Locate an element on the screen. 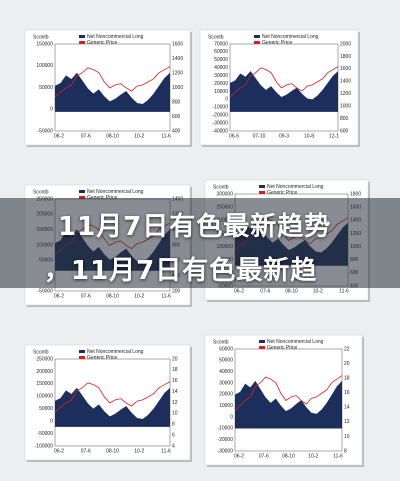 The height and width of the screenshot is (481, 400). left-tick-label: 30000 is located at coordinates (221, 76).